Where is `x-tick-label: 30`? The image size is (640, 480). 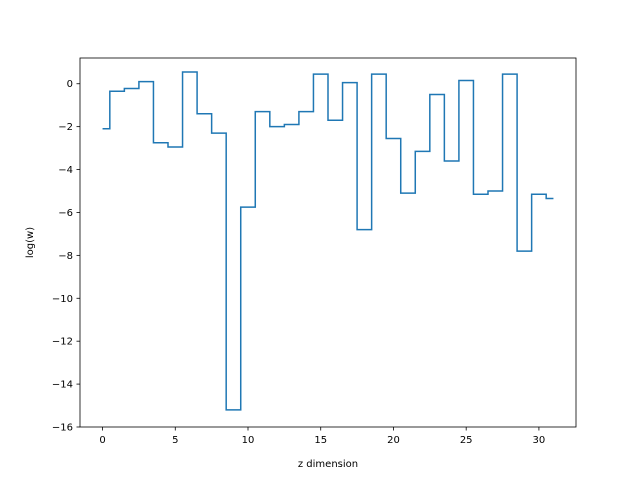 x-tick-label: 30 is located at coordinates (539, 440).